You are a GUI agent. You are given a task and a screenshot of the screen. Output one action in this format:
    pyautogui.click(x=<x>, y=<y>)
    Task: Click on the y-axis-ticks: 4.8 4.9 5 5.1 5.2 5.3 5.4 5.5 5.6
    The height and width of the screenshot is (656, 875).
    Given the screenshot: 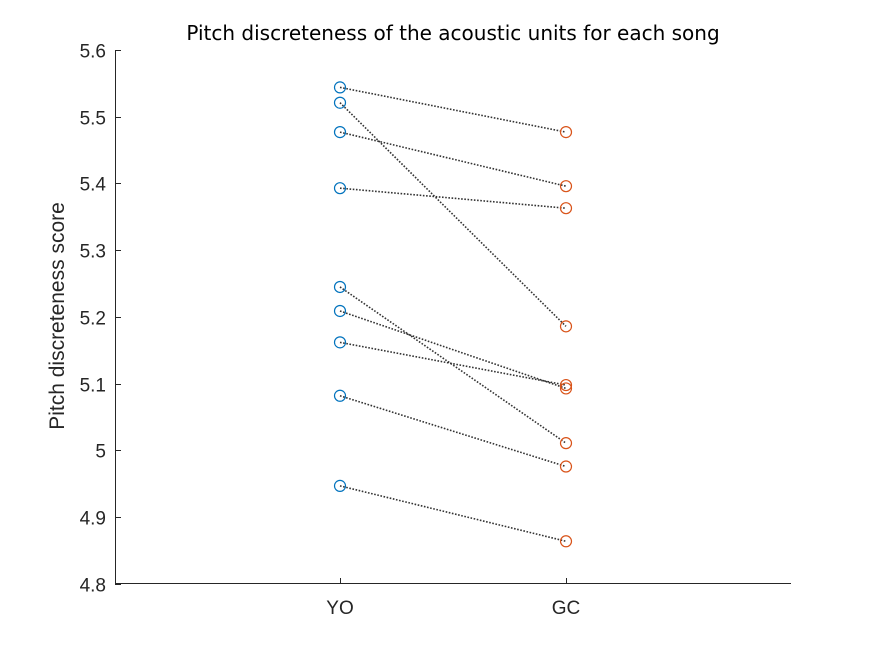 What is the action you would take?
    pyautogui.click(x=100, y=319)
    